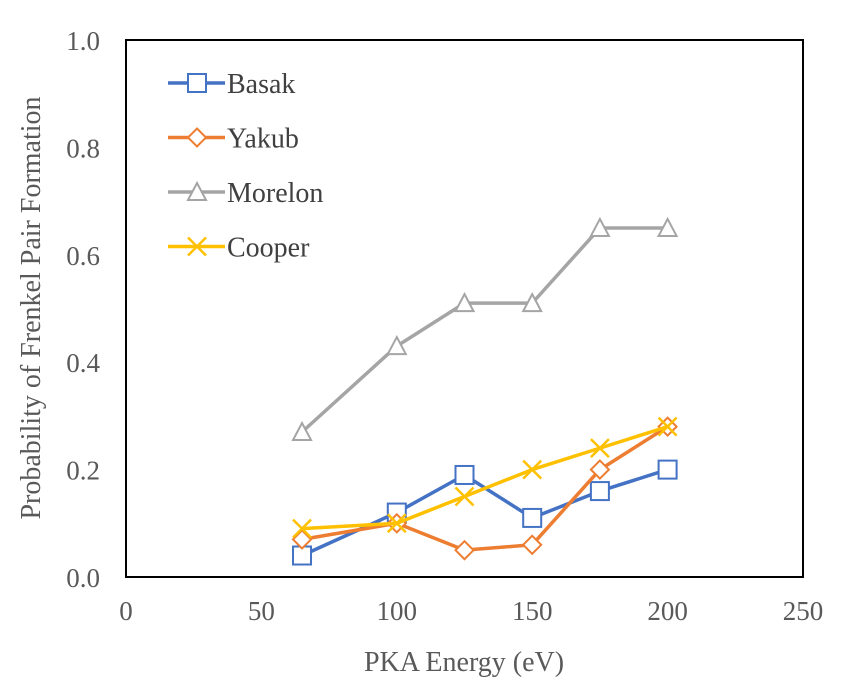 This screenshot has height=697, width=847. What do you see at coordinates (464, 662) in the screenshot?
I see `x-axis-title: PKA Energy (eV)` at bounding box center [464, 662].